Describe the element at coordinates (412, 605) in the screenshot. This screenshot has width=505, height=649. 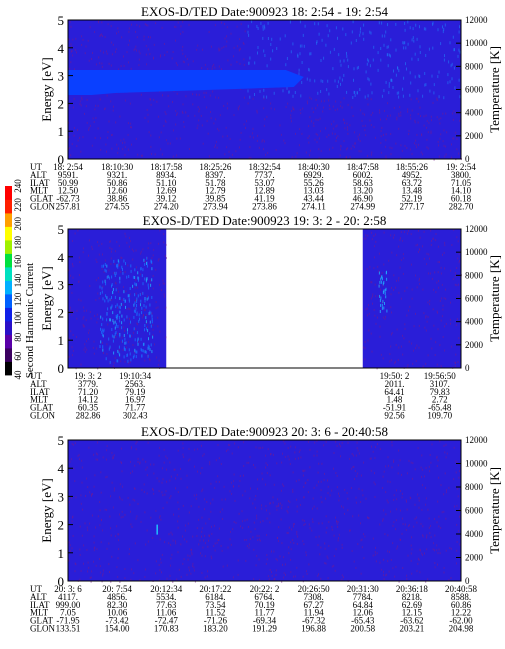
I see `info-value: 62.69` at that location.